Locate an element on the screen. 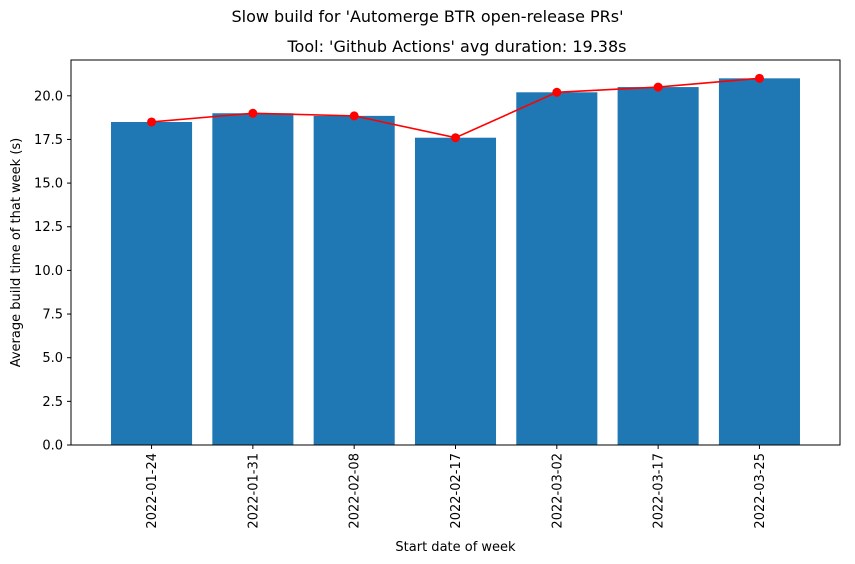 The width and height of the screenshot is (855, 564). y-axis: 0.0 2.5 5.0 7.5 10.0 12.5 15.0 17.5 20.0 is located at coordinates (52, 271).